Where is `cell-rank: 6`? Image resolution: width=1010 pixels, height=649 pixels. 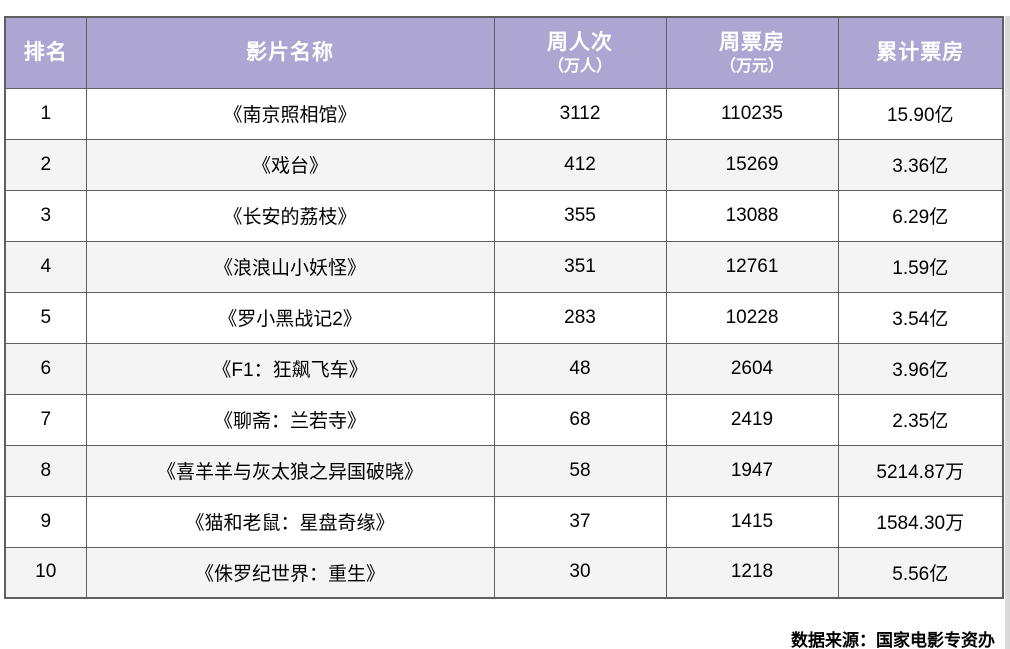
cell-rank: 6 is located at coordinates (45, 368).